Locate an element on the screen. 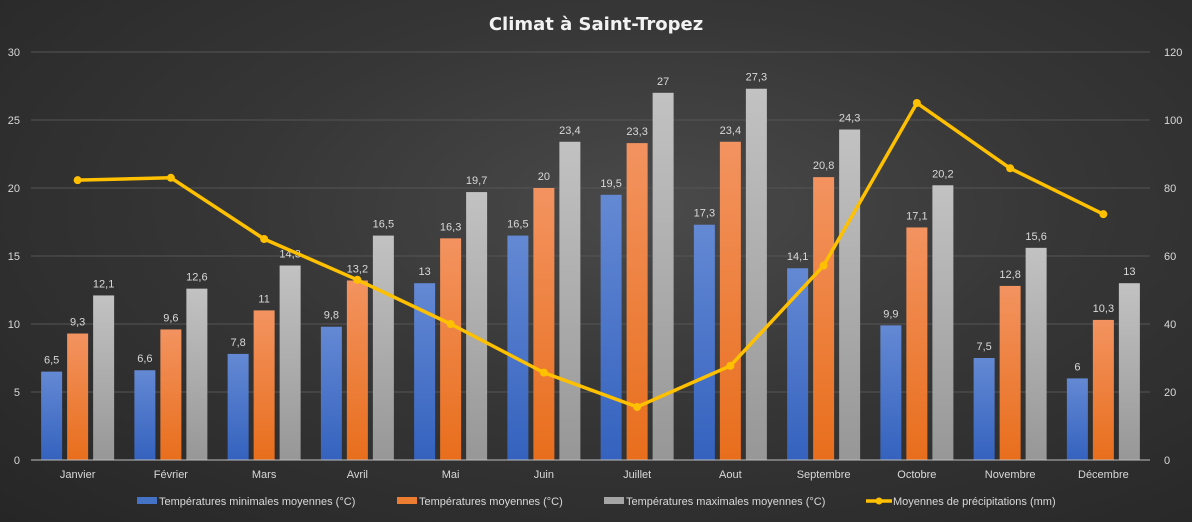 This screenshot has width=1192, height=522. y-right-tick-label: 80 is located at coordinates (1170, 189).